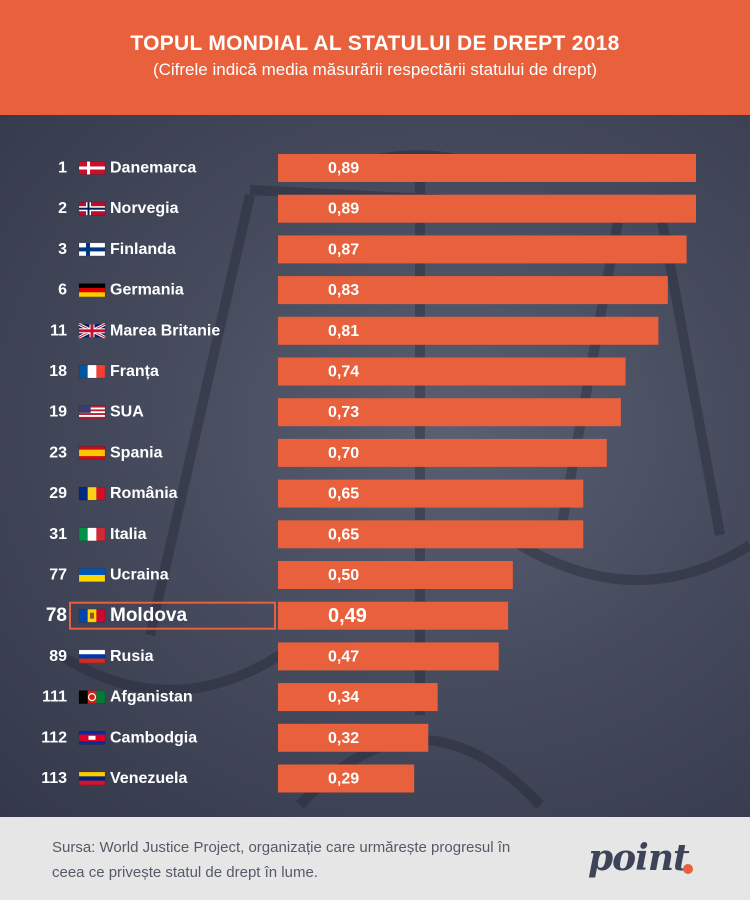  What do you see at coordinates (92, 493) in the screenshot?
I see `romania-flag-icon` at bounding box center [92, 493].